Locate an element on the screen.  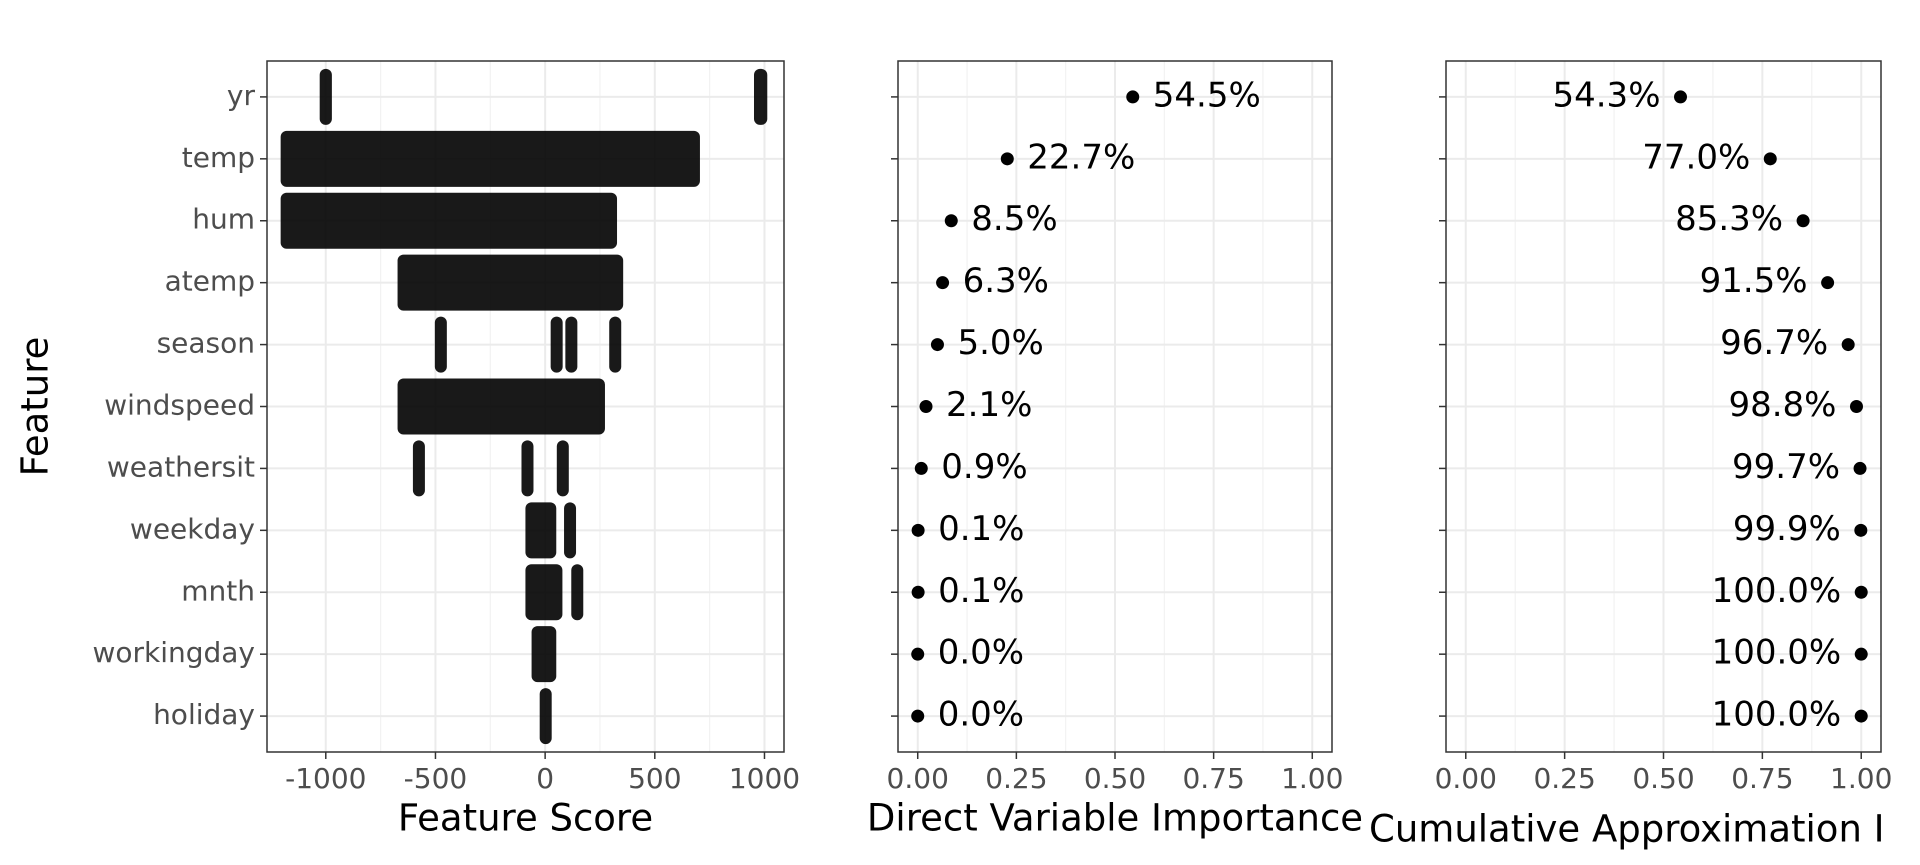
value-label: 8.5% is located at coordinates (1014, 219).